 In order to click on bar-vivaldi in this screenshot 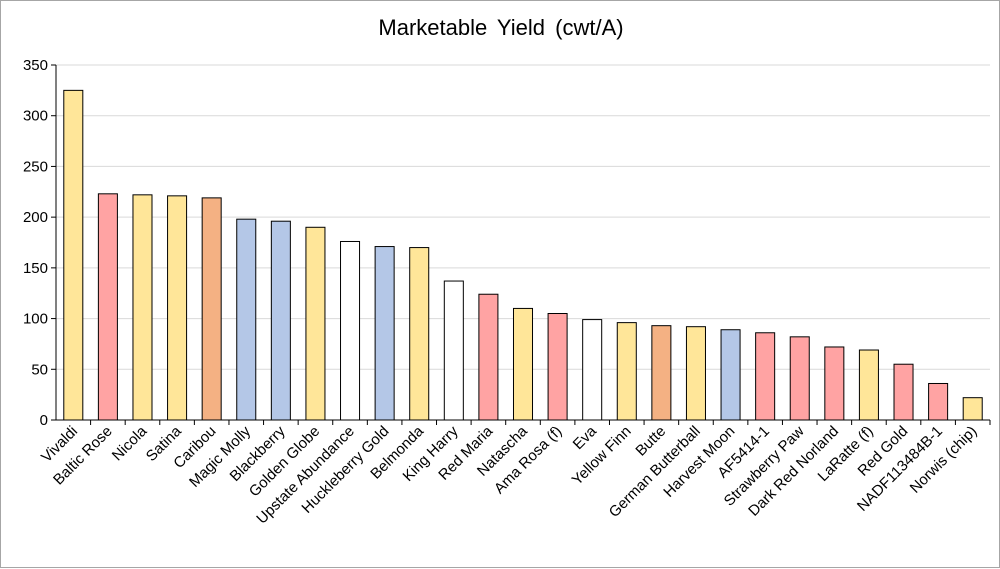, I will do `click(73, 255)`.